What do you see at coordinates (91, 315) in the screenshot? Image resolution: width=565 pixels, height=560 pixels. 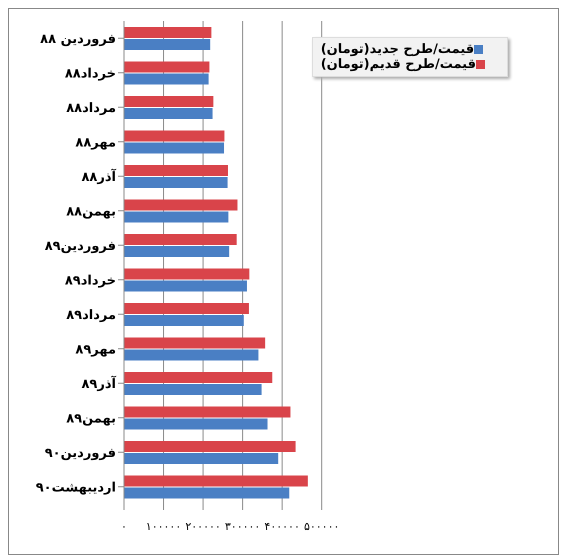 I see `y-tick-label: مرداد۸۹` at bounding box center [91, 315].